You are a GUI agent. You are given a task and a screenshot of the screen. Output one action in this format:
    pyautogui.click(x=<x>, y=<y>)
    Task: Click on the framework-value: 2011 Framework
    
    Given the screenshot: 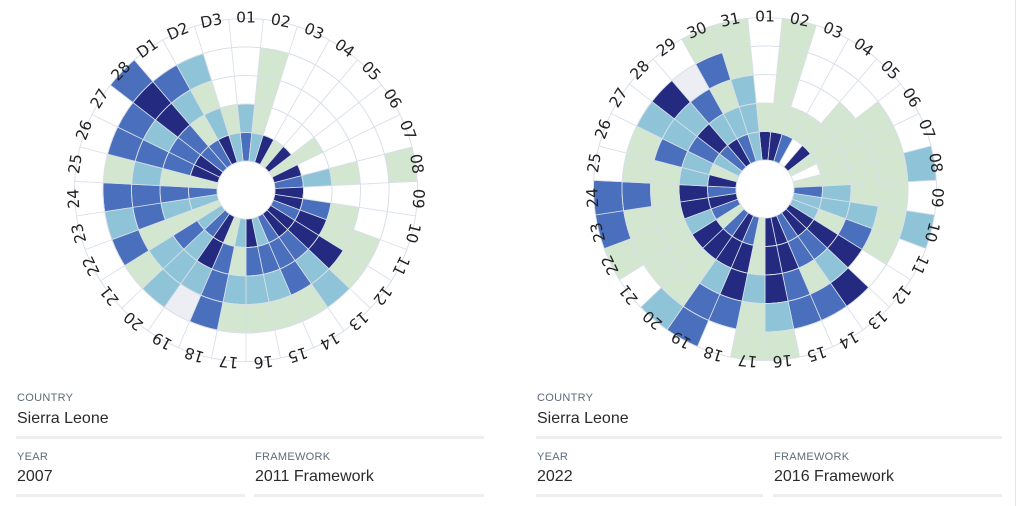 What is the action you would take?
    pyautogui.click(x=314, y=476)
    